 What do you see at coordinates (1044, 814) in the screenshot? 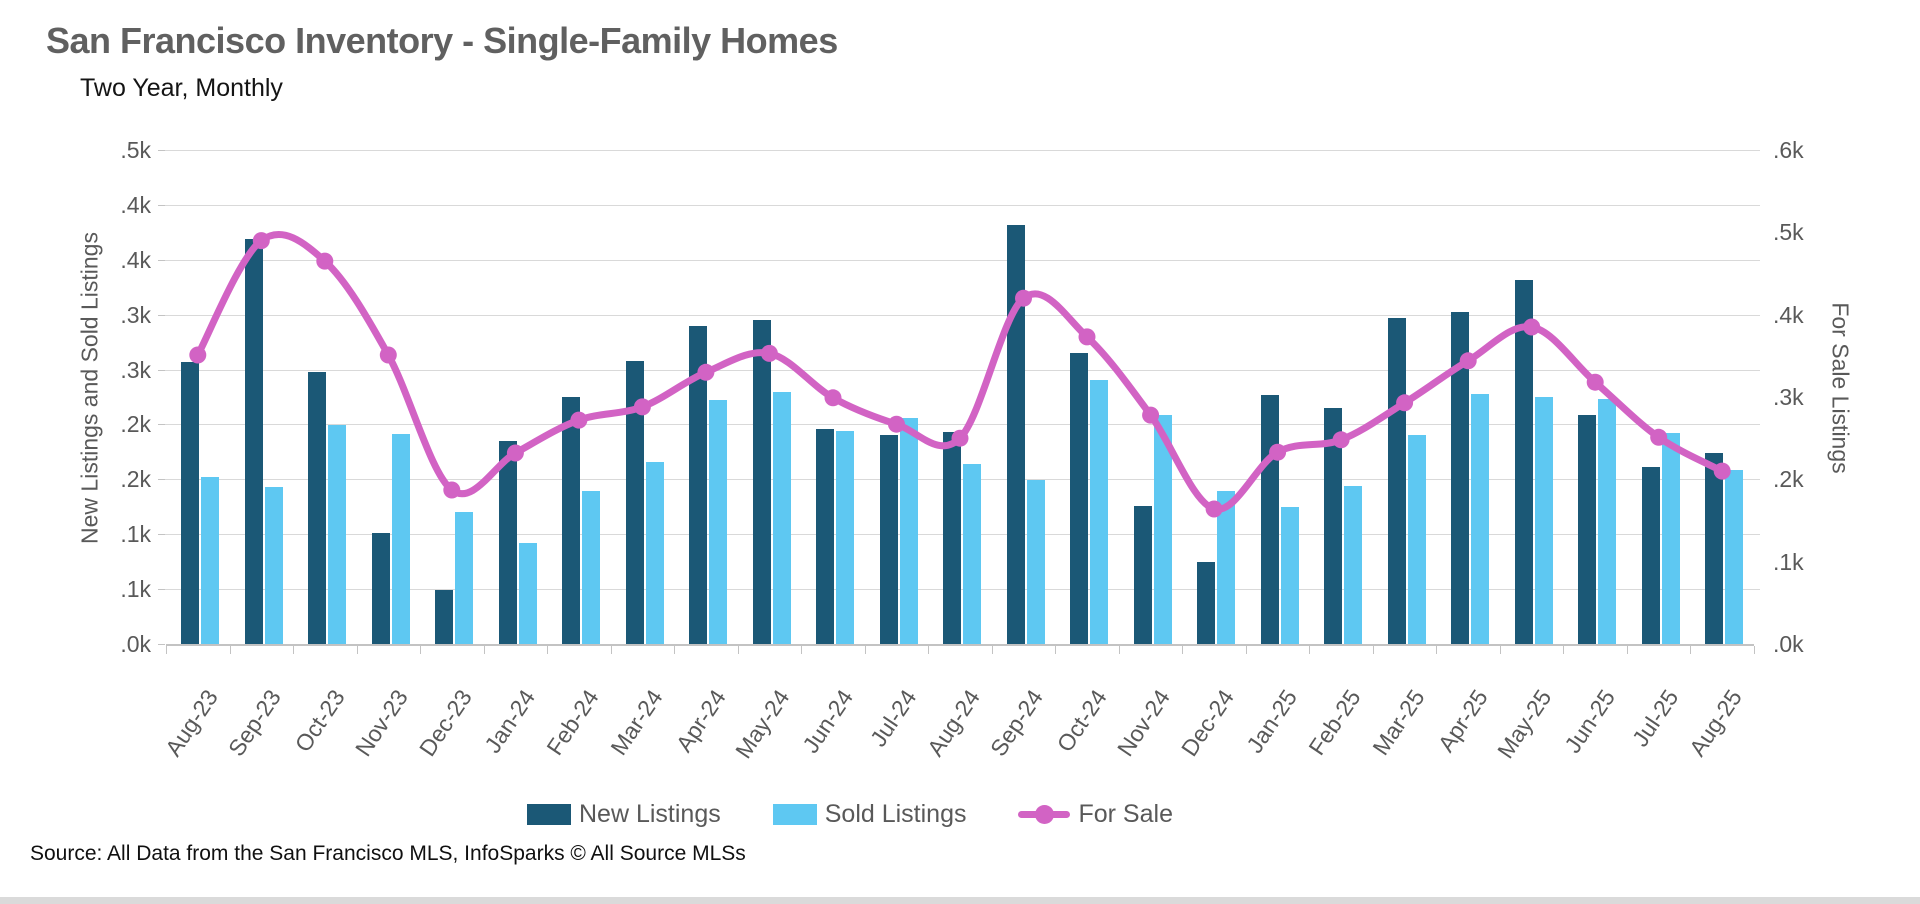
I see `for-sale-line-swatch-icon` at bounding box center [1044, 814].